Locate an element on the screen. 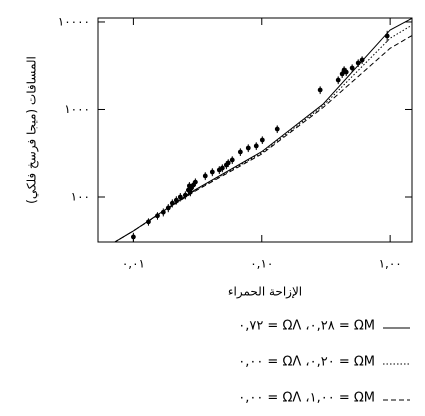 This screenshot has width=425, height=416. x-tick-label: ١,٠٠ is located at coordinates (390, 264).